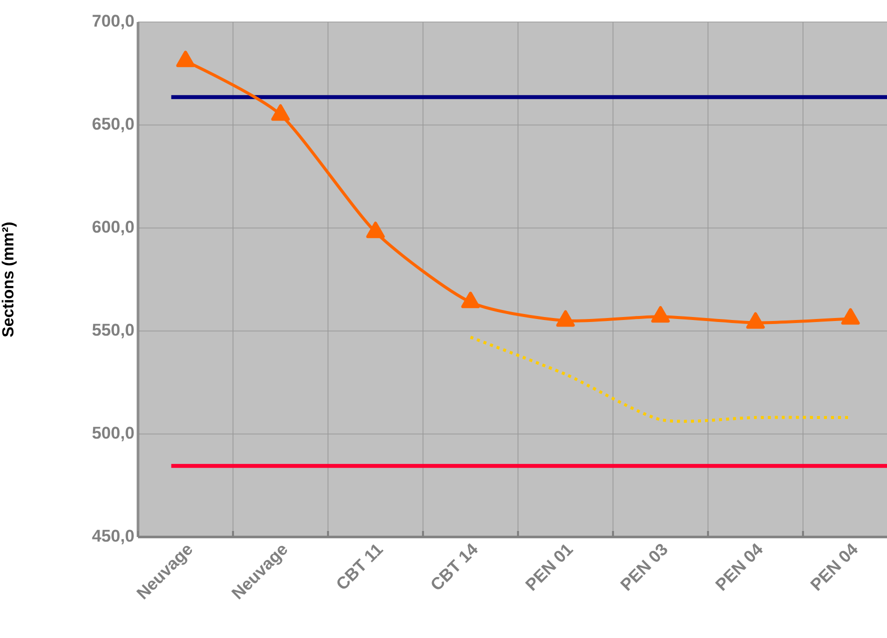 The height and width of the screenshot is (638, 887). What do you see at coordinates (9, 279) in the screenshot?
I see `y-axis-title: Sections (mm²)` at bounding box center [9, 279].